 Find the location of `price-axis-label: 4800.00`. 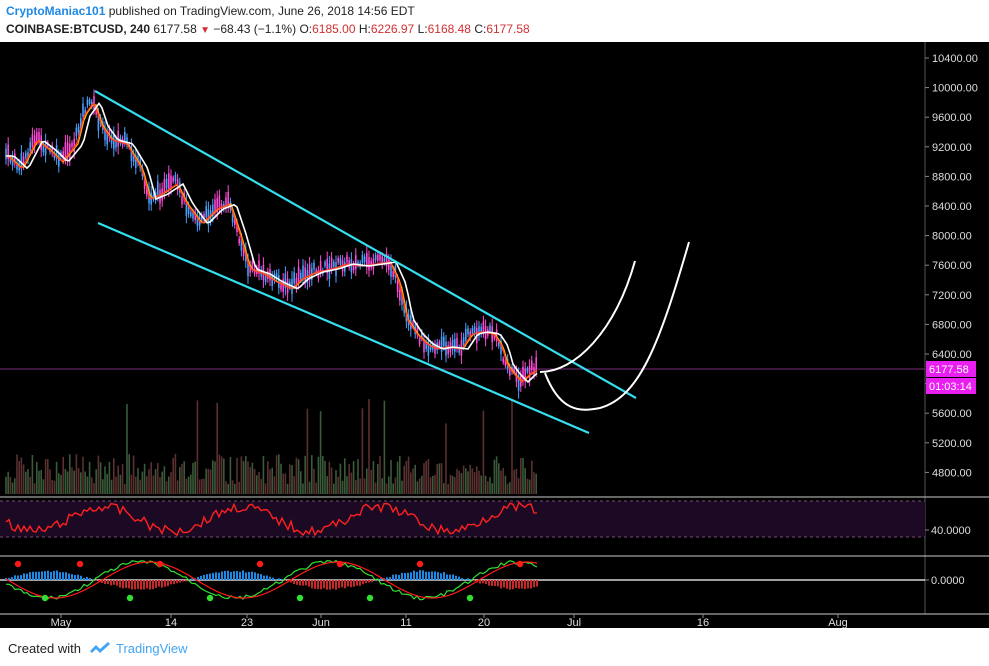

price-axis-label: 4800.00 is located at coordinates (952, 473).